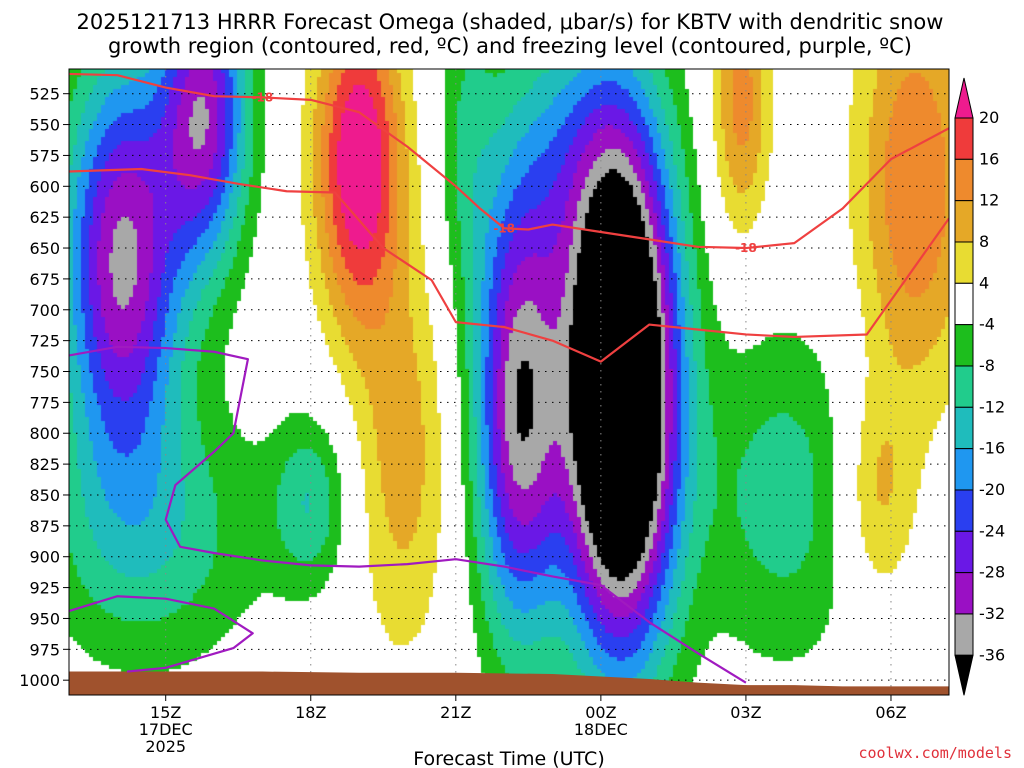 The height and width of the screenshot is (768, 1024). Describe the element at coordinates (992, 448) in the screenshot. I see `colorbar-tick-label: -16` at that location.